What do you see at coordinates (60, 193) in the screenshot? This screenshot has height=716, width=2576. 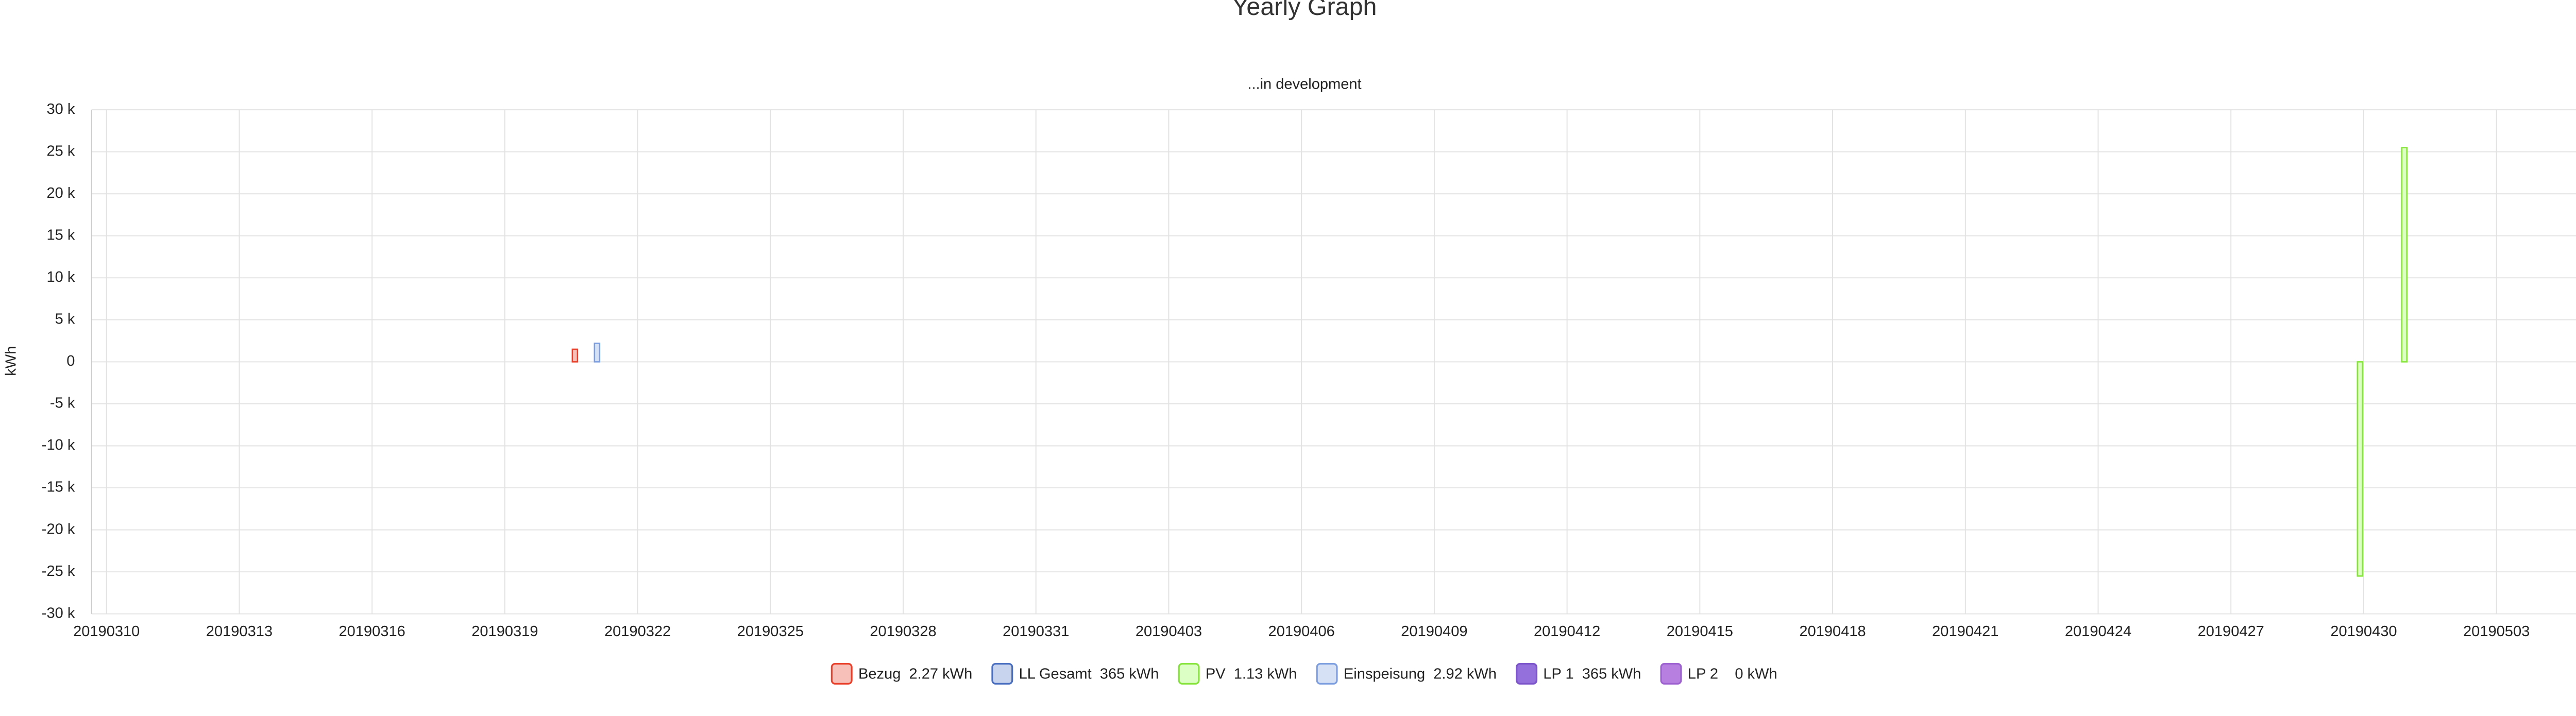 I see `y-tick-label: 20 k` at bounding box center [60, 193].